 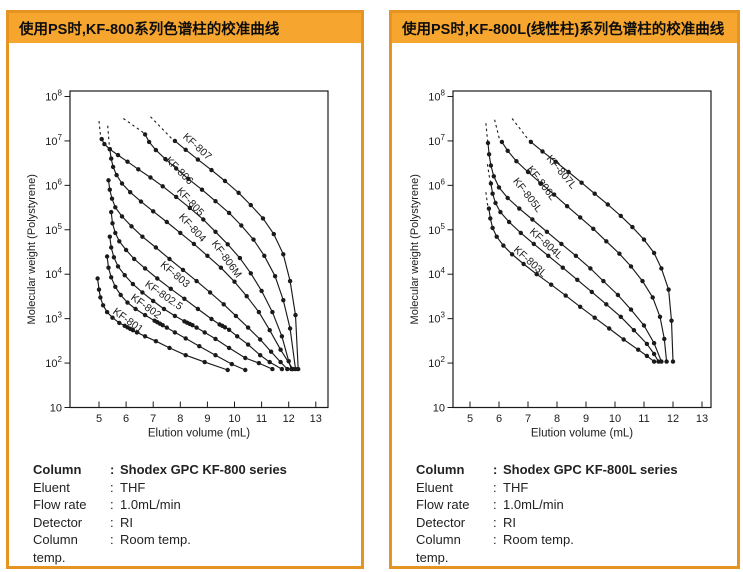 I want to click on info-label: Column temp., so click(x=438, y=548).